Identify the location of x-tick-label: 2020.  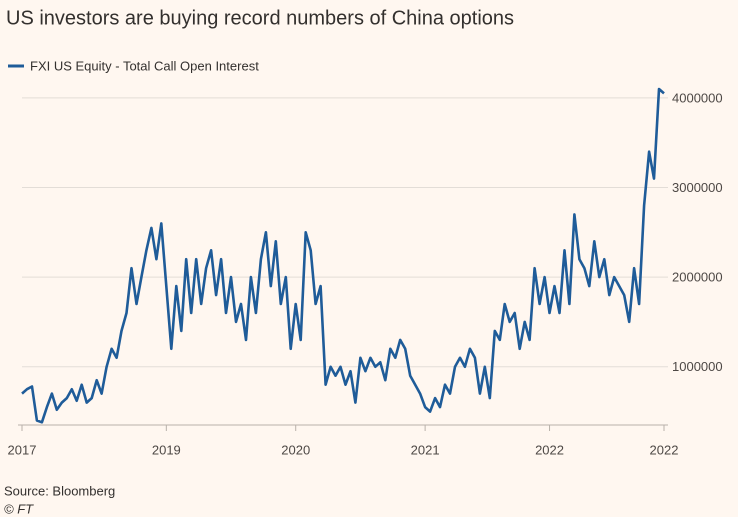
(295, 449).